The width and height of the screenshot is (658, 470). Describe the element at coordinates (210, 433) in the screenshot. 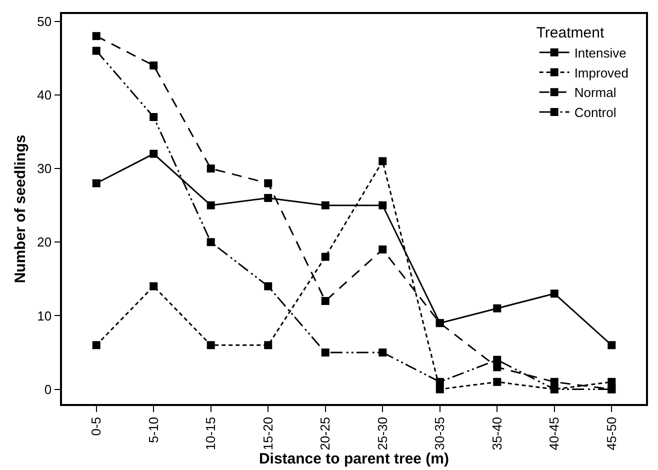

I see `x-tick-label: 10-15` at that location.